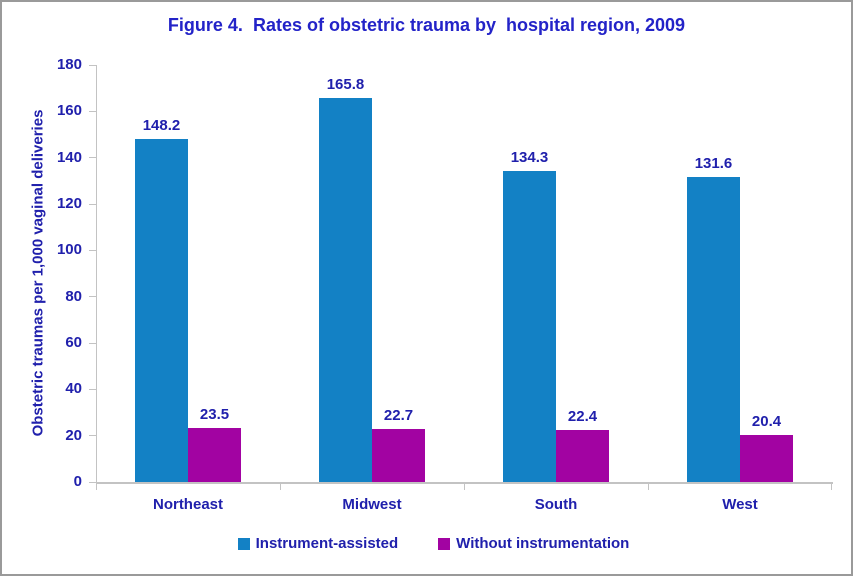  What do you see at coordinates (740, 504) in the screenshot?
I see `x-axis-label-west: West` at bounding box center [740, 504].